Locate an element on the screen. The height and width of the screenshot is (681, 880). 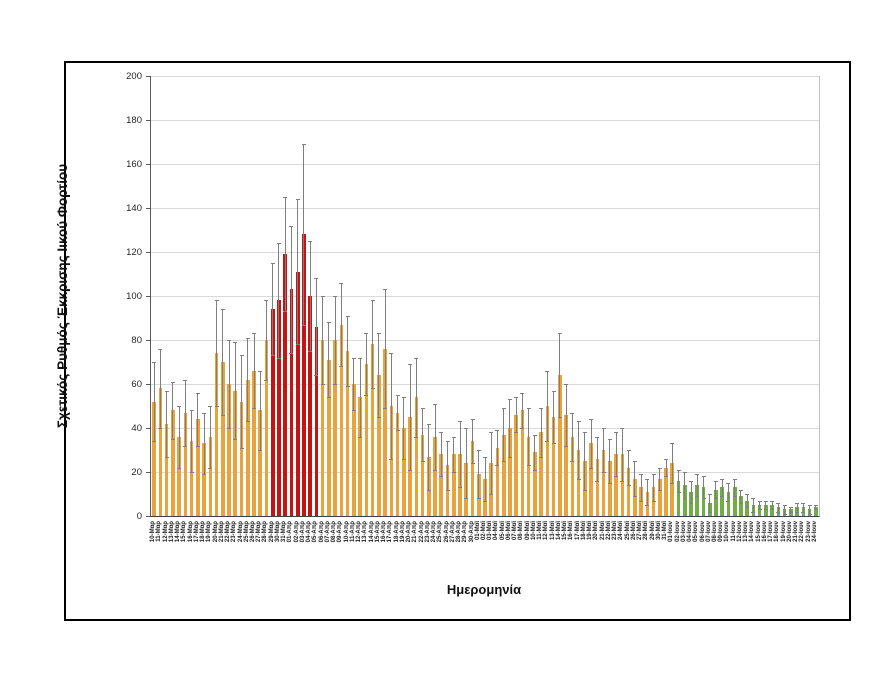
x-tick-label: 26-Απρ is located at coordinates (446, 532).